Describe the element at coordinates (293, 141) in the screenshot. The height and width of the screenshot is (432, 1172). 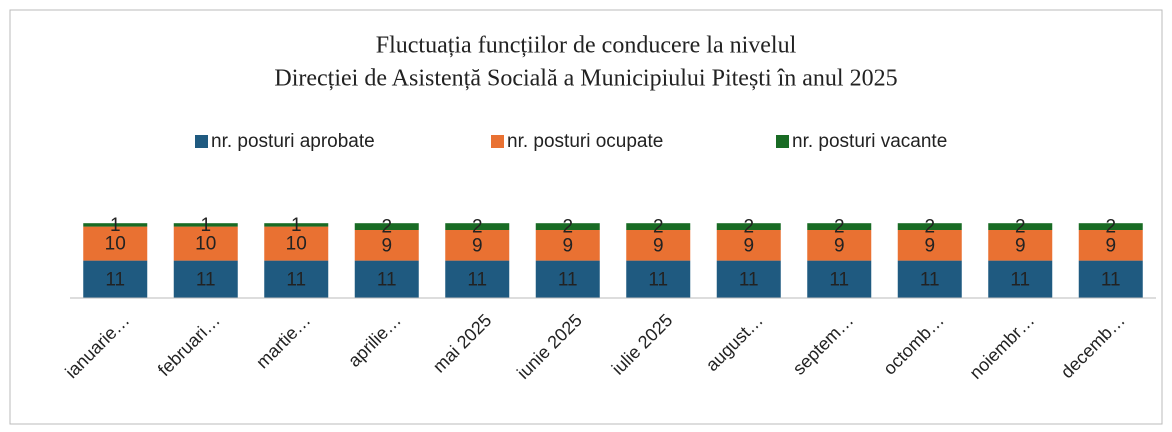
I see `legend-label: nr. posturi aprobate` at that location.